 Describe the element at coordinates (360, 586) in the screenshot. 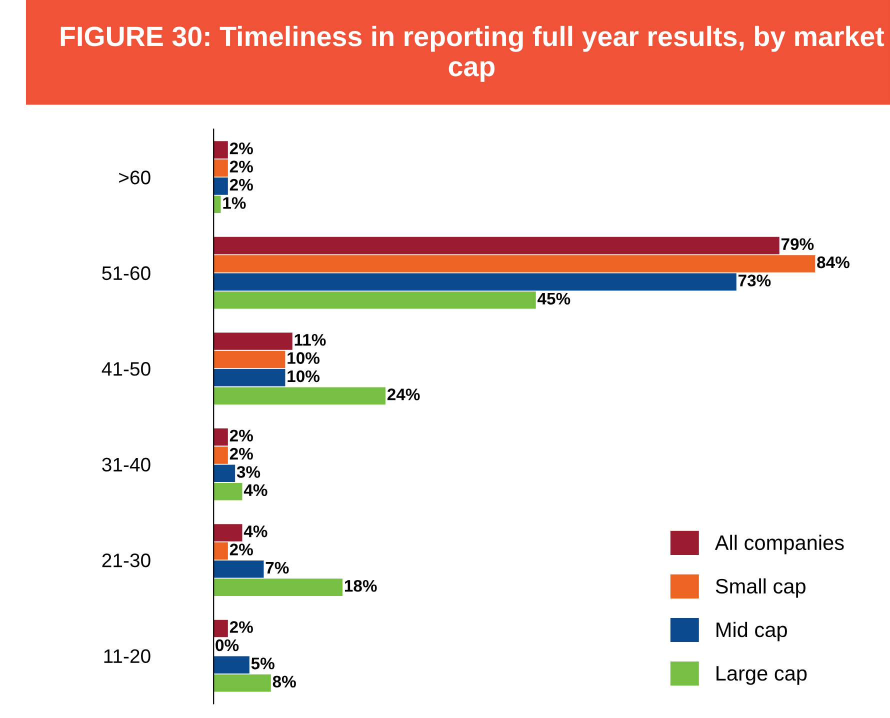

I see `data-label: 18%` at that location.